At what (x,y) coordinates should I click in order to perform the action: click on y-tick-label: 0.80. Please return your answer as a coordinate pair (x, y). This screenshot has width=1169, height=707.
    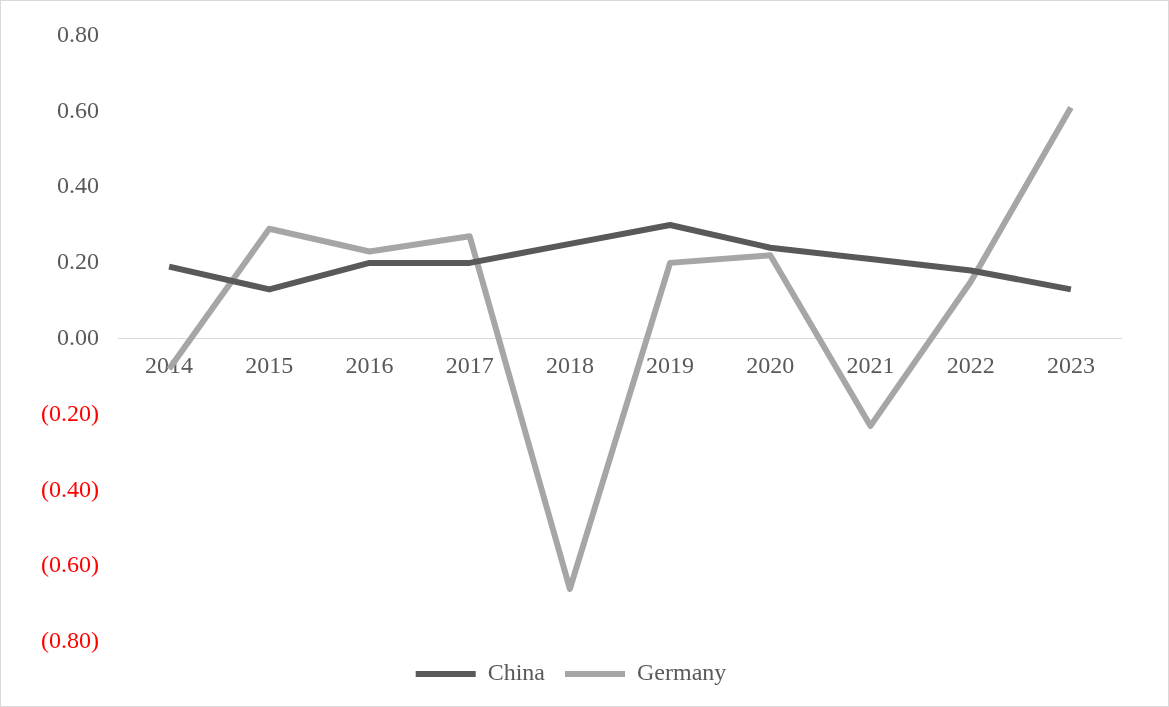
    Looking at the image, I should click on (77, 33).